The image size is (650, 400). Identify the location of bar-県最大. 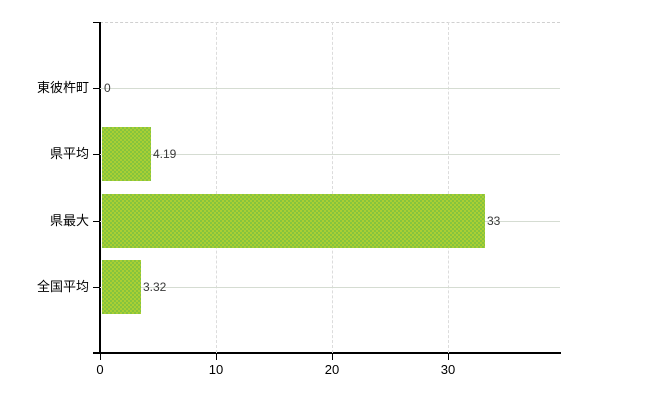
(293, 221).